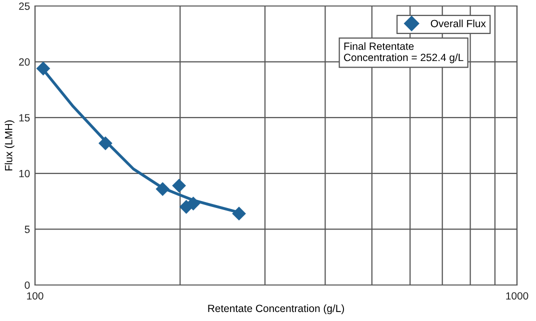 This screenshot has width=536, height=321. I want to click on y-tick-label: 20, so click(24, 62).